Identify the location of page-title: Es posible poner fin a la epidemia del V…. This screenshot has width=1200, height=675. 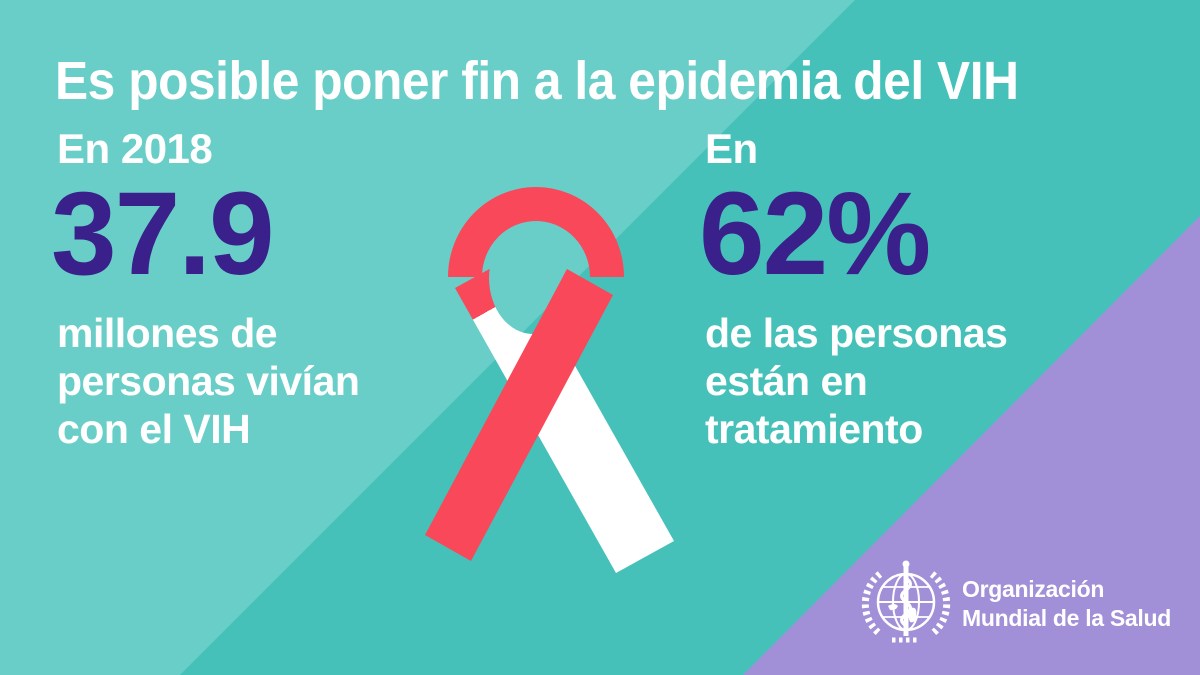
(537, 81).